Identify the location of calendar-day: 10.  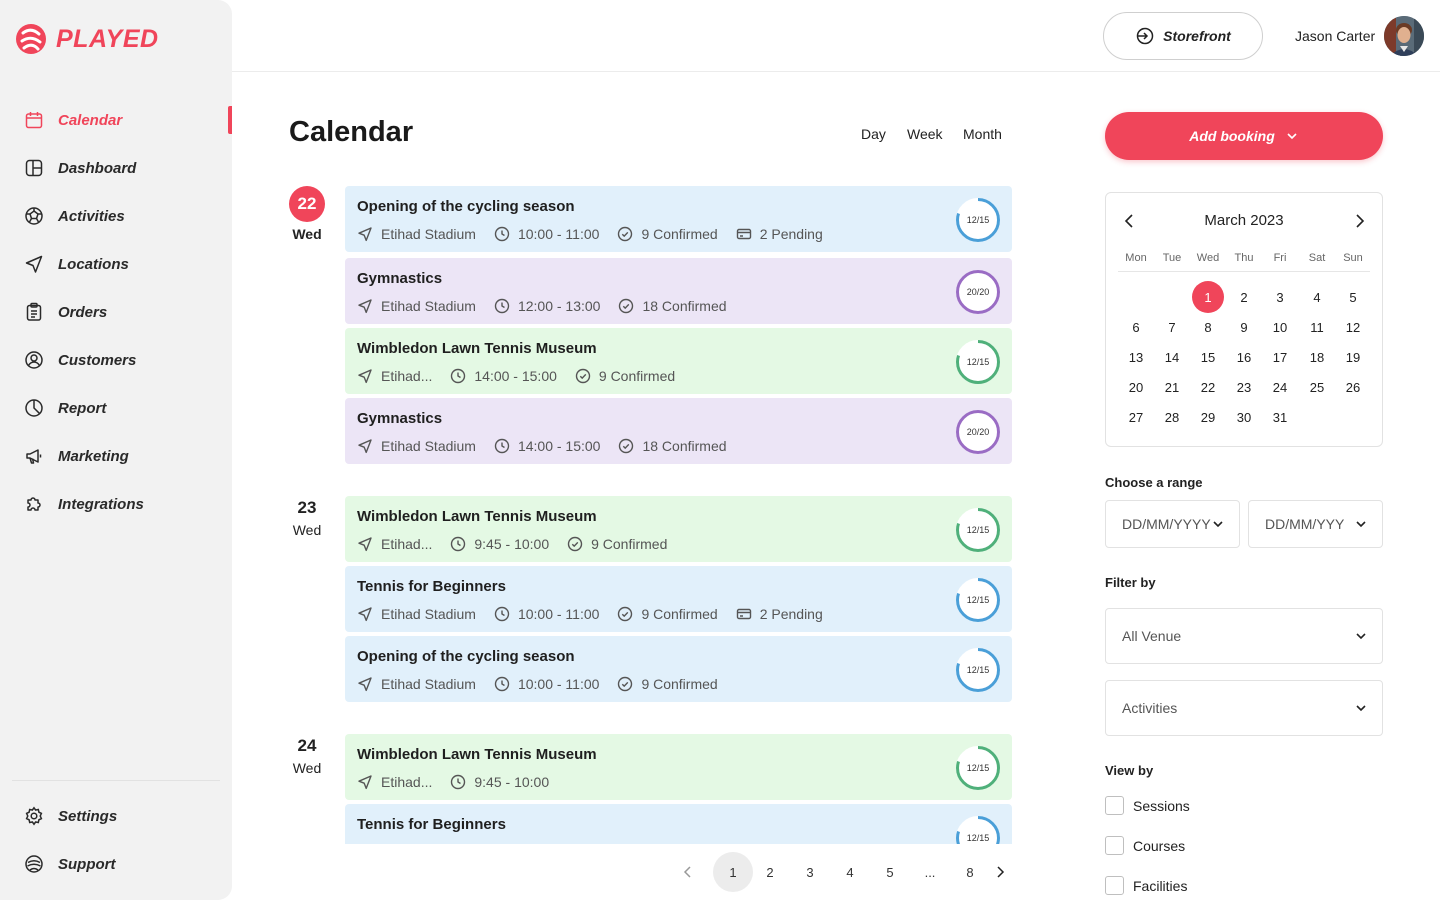
(1280, 327).